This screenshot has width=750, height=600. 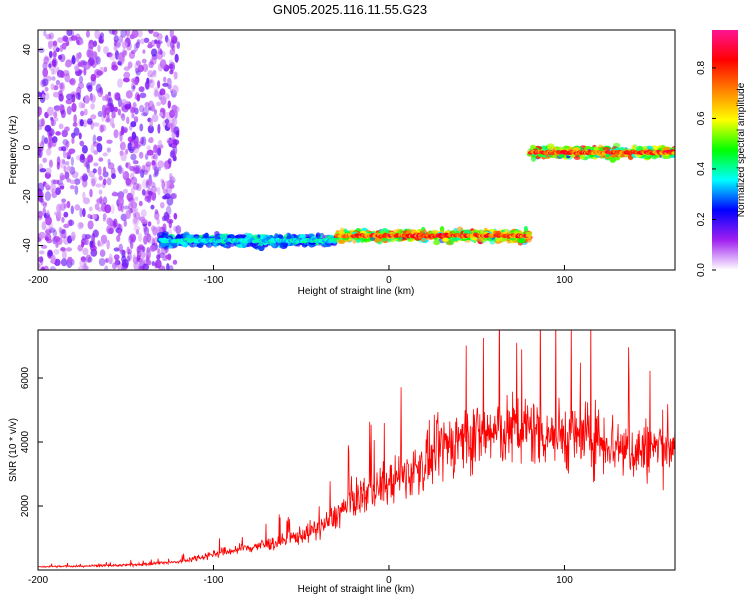 What do you see at coordinates (528, 235) in the screenshot?
I see `spectral-track-core` at bounding box center [528, 235].